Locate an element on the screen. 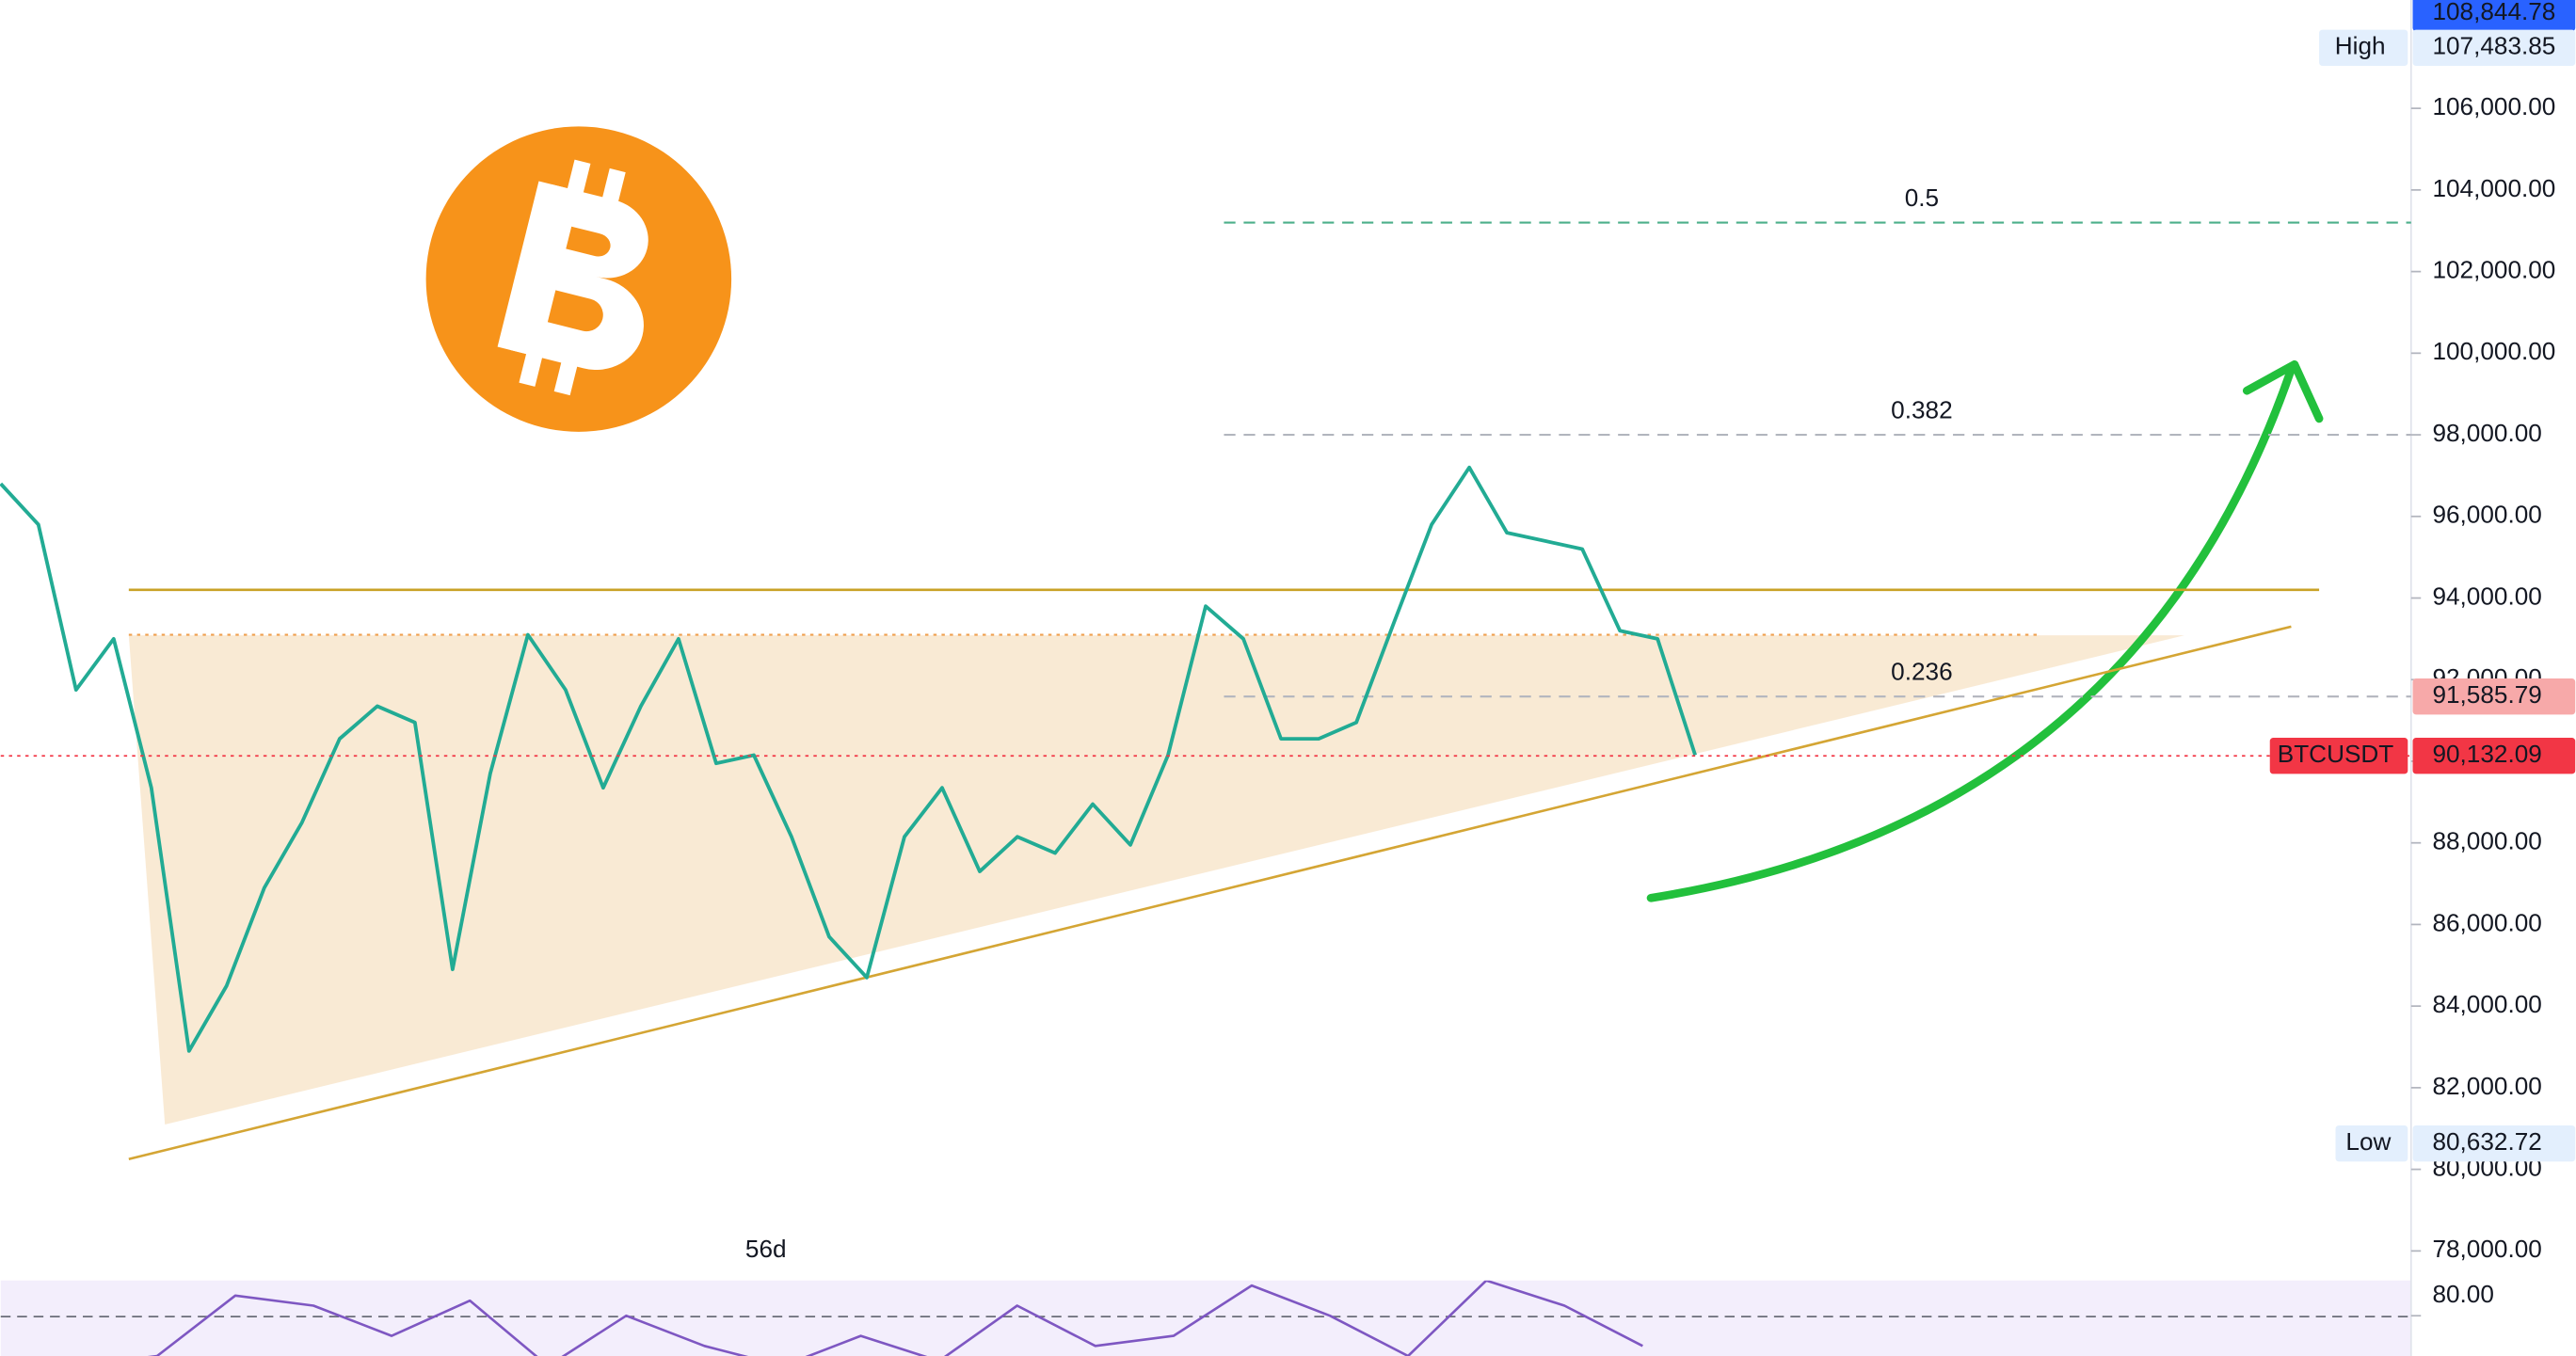 This screenshot has width=2576, height=1356. y-tick-label: 98,000.00 is located at coordinates (2486, 433).